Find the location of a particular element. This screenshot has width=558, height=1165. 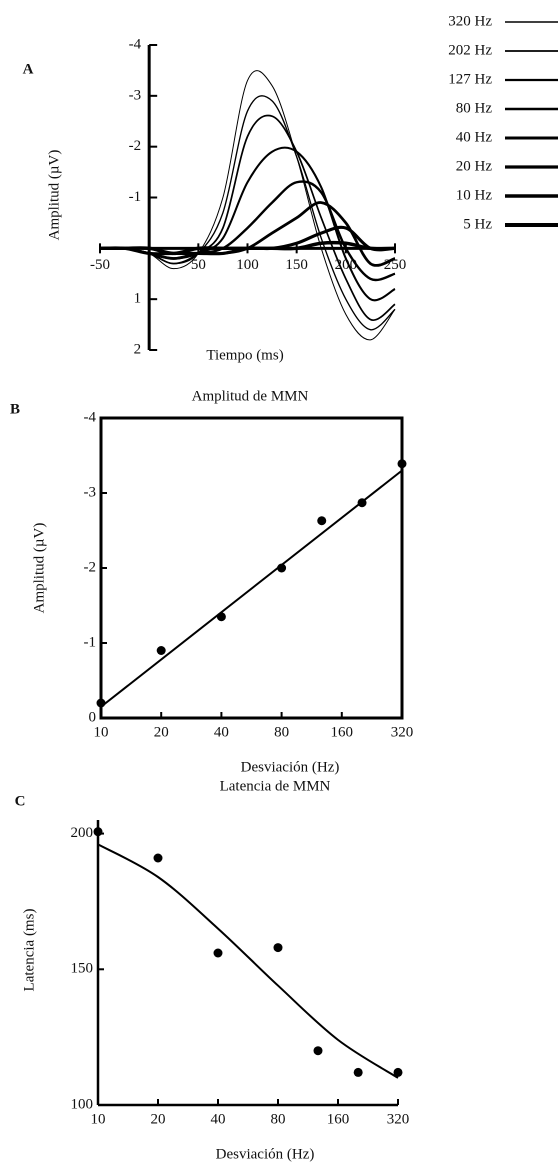

y-axis-label: Latencia (ms) is located at coordinates (29, 950).